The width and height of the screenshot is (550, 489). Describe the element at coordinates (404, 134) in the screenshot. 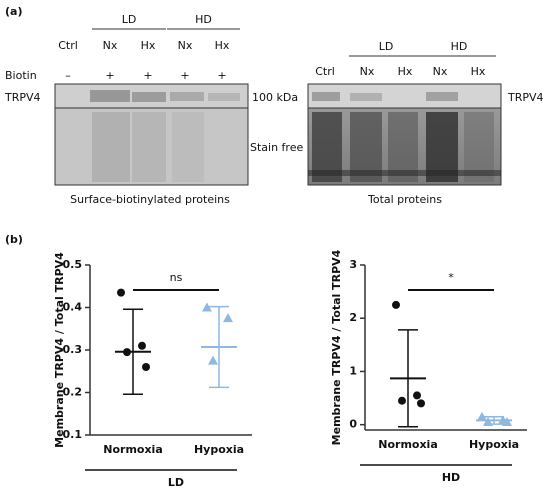

I see `right-blot` at that location.